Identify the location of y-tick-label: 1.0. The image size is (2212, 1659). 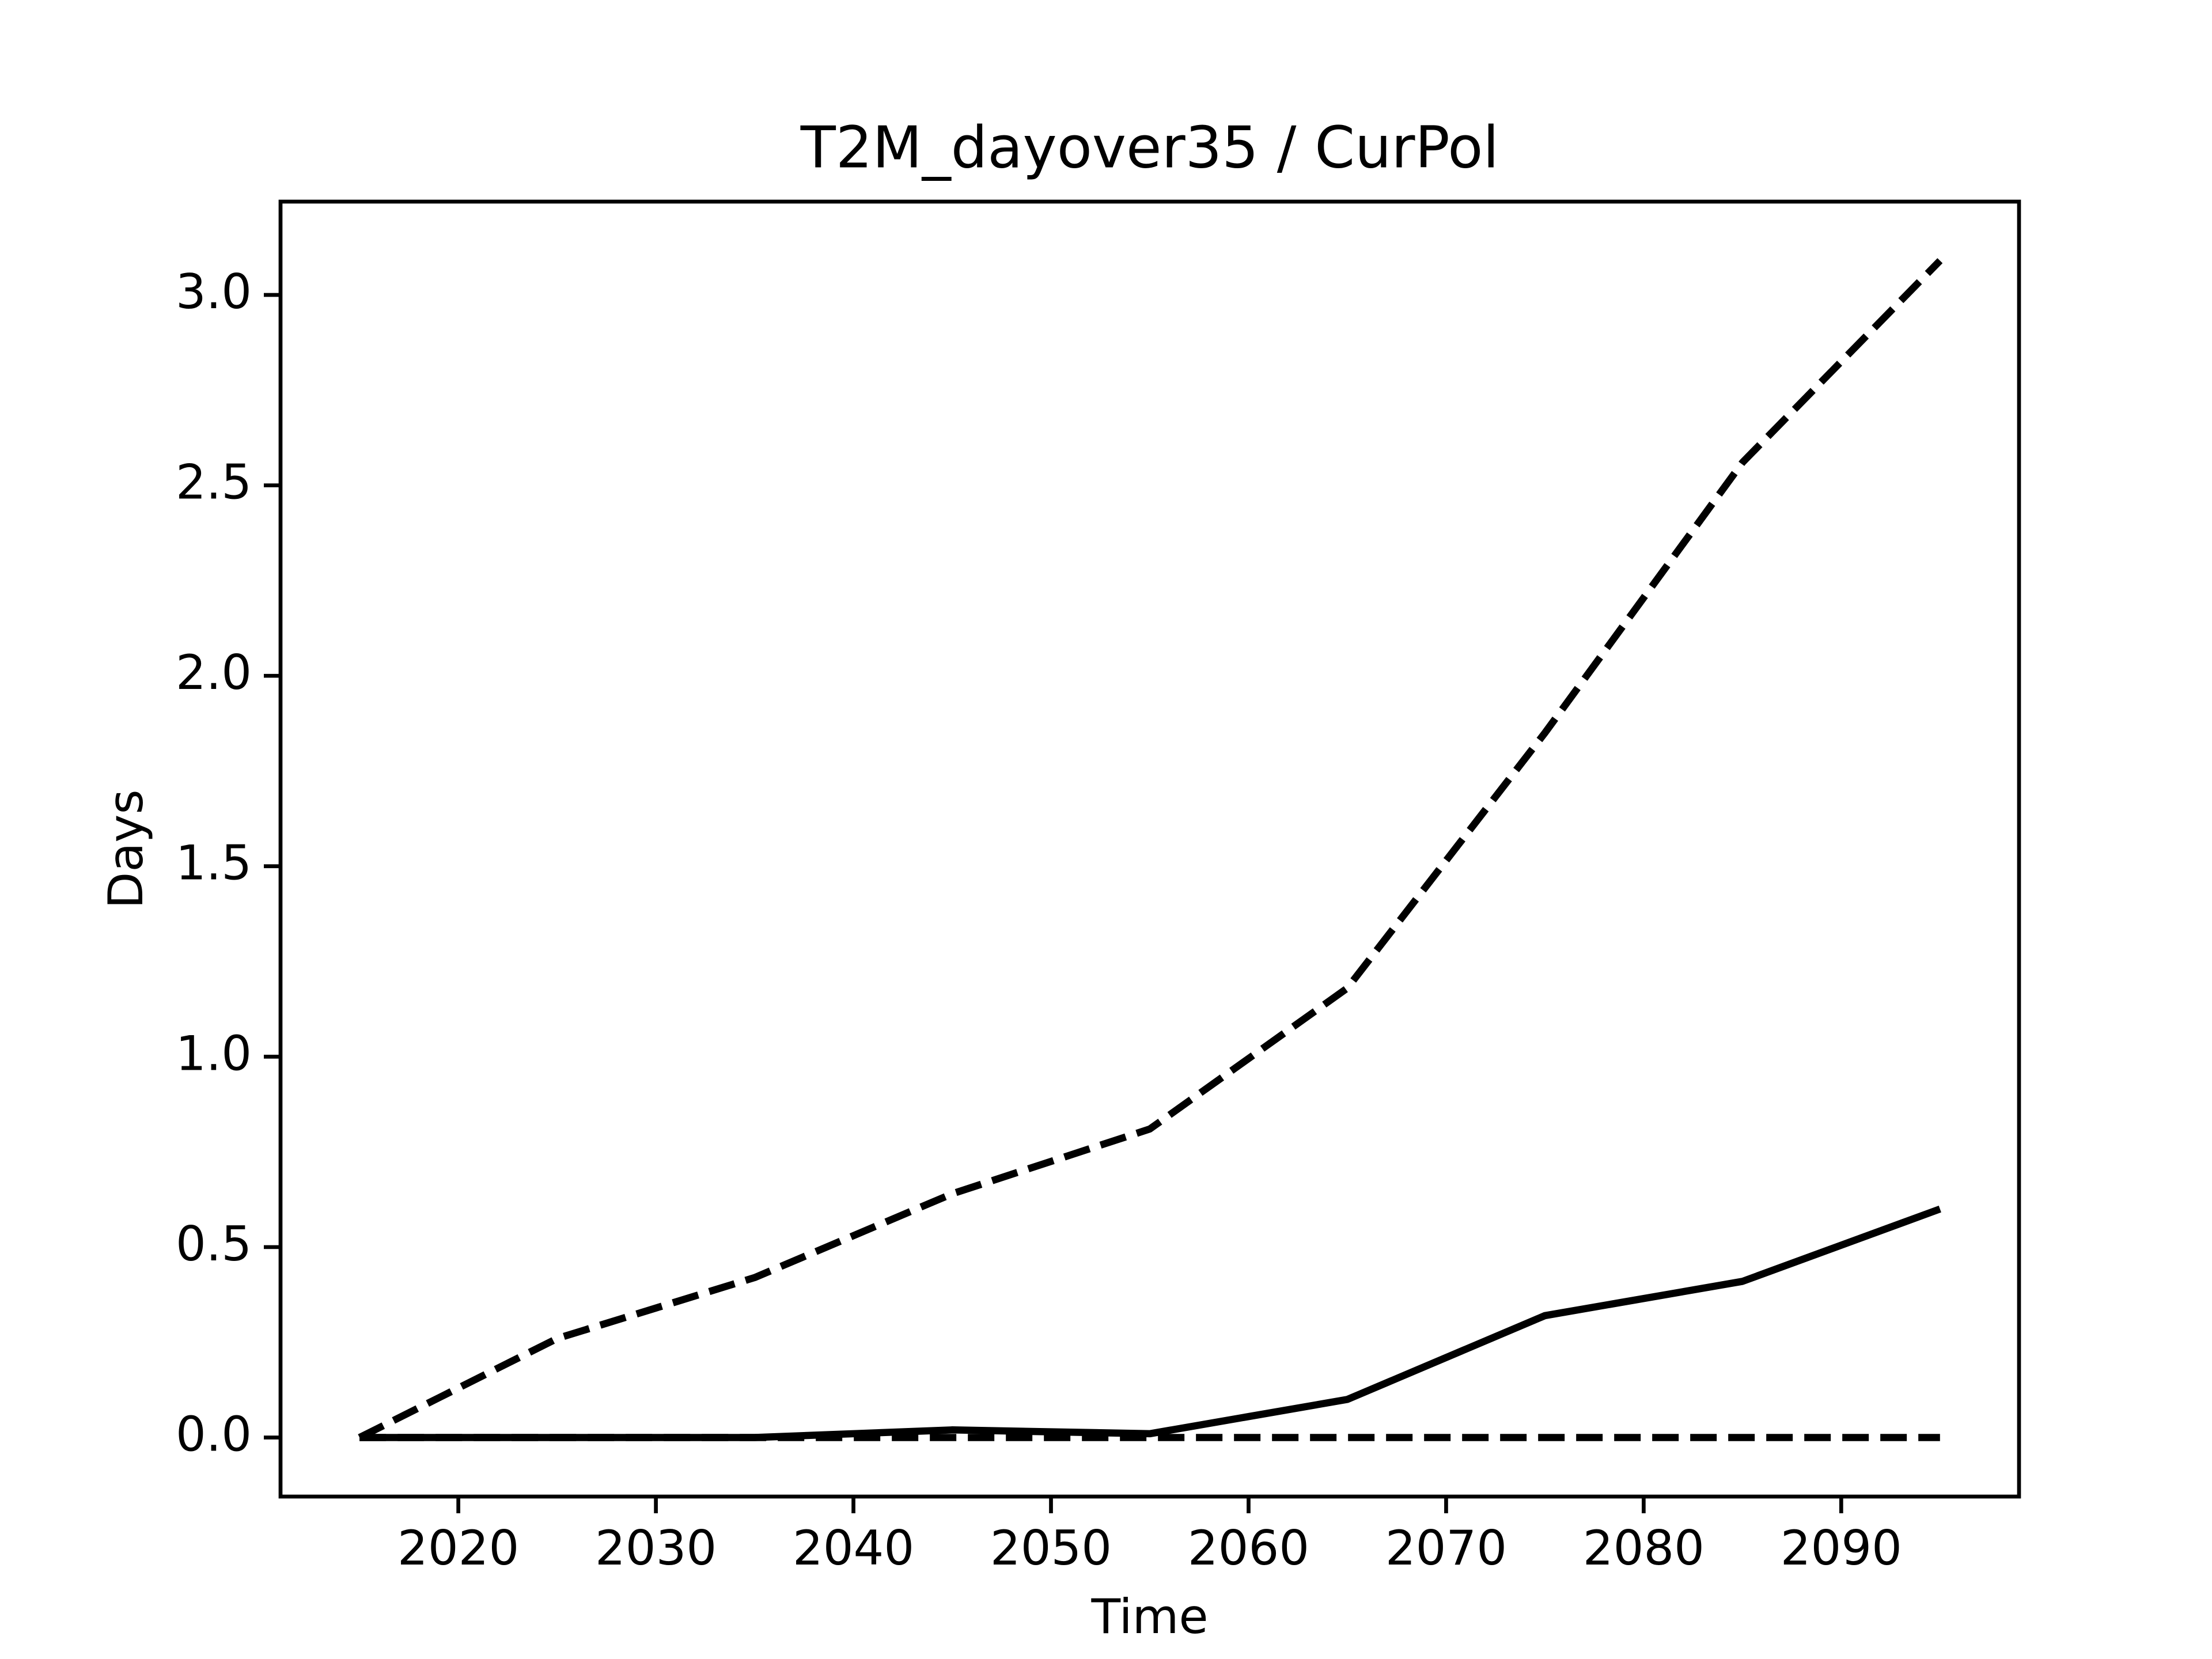
(214, 1053).